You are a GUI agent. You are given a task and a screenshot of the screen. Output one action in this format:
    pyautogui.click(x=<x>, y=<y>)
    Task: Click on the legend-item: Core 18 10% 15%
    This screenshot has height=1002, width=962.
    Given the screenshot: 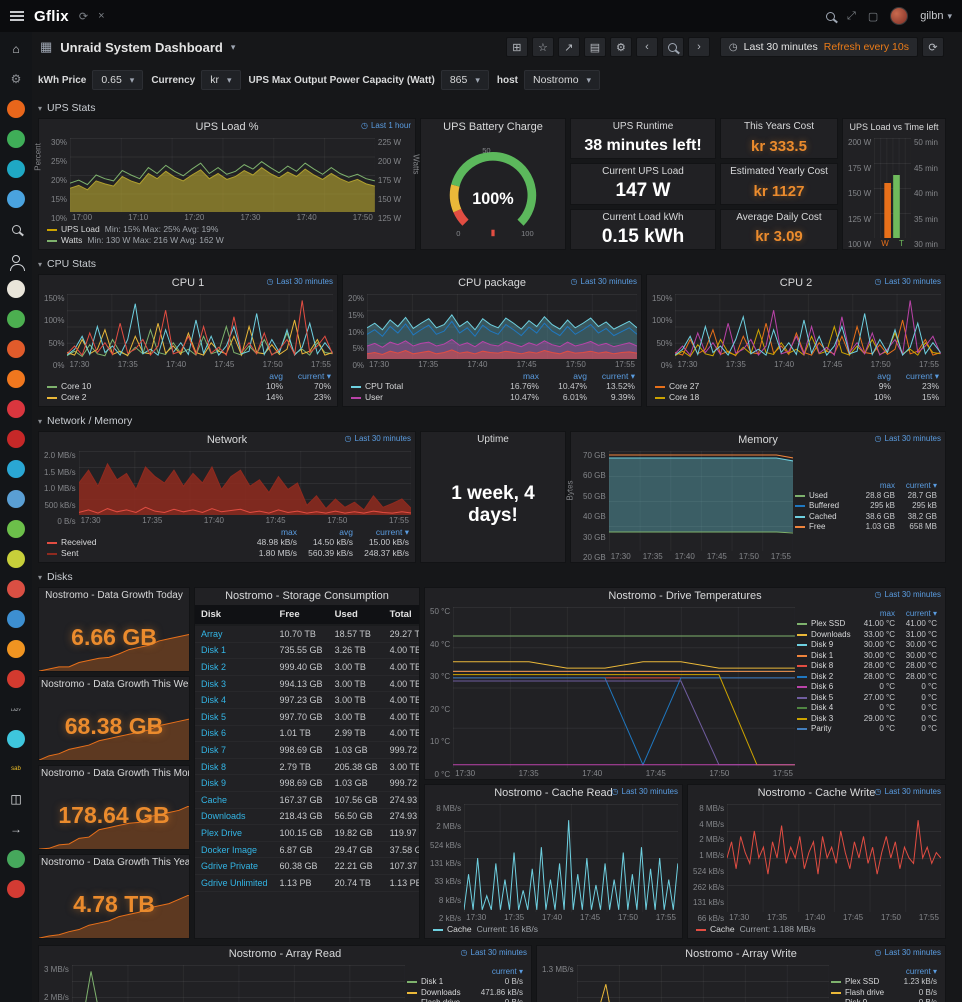 What is the action you would take?
    pyautogui.click(x=797, y=397)
    